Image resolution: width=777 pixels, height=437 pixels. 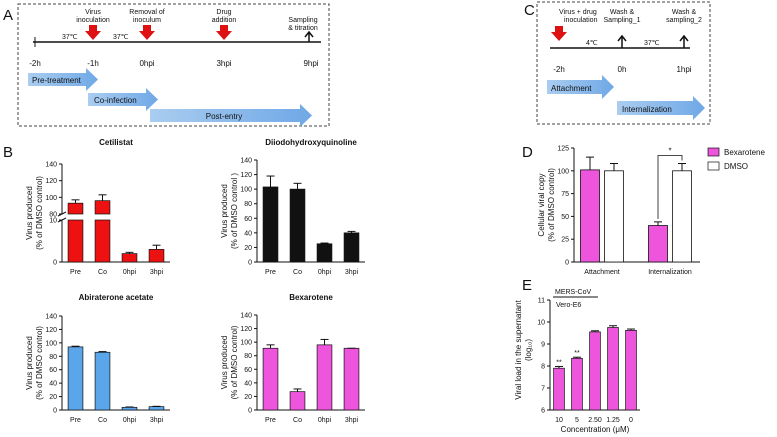 What do you see at coordinates (8, 15) in the screenshot?
I see `panel-letter-a: A` at bounding box center [8, 15].